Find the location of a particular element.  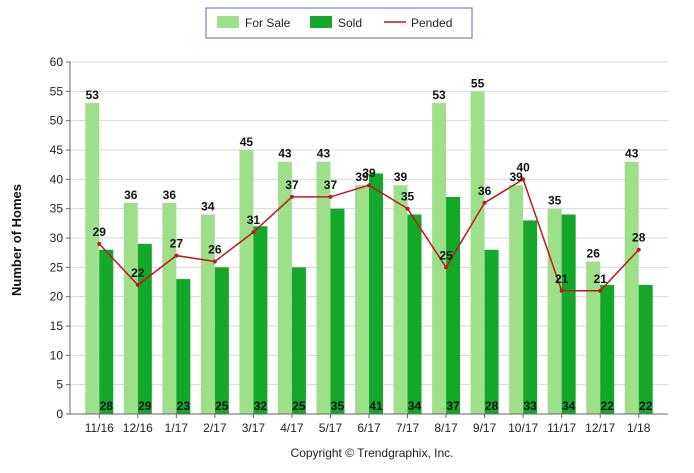

y-tick-label: 0 is located at coordinates (59, 414).